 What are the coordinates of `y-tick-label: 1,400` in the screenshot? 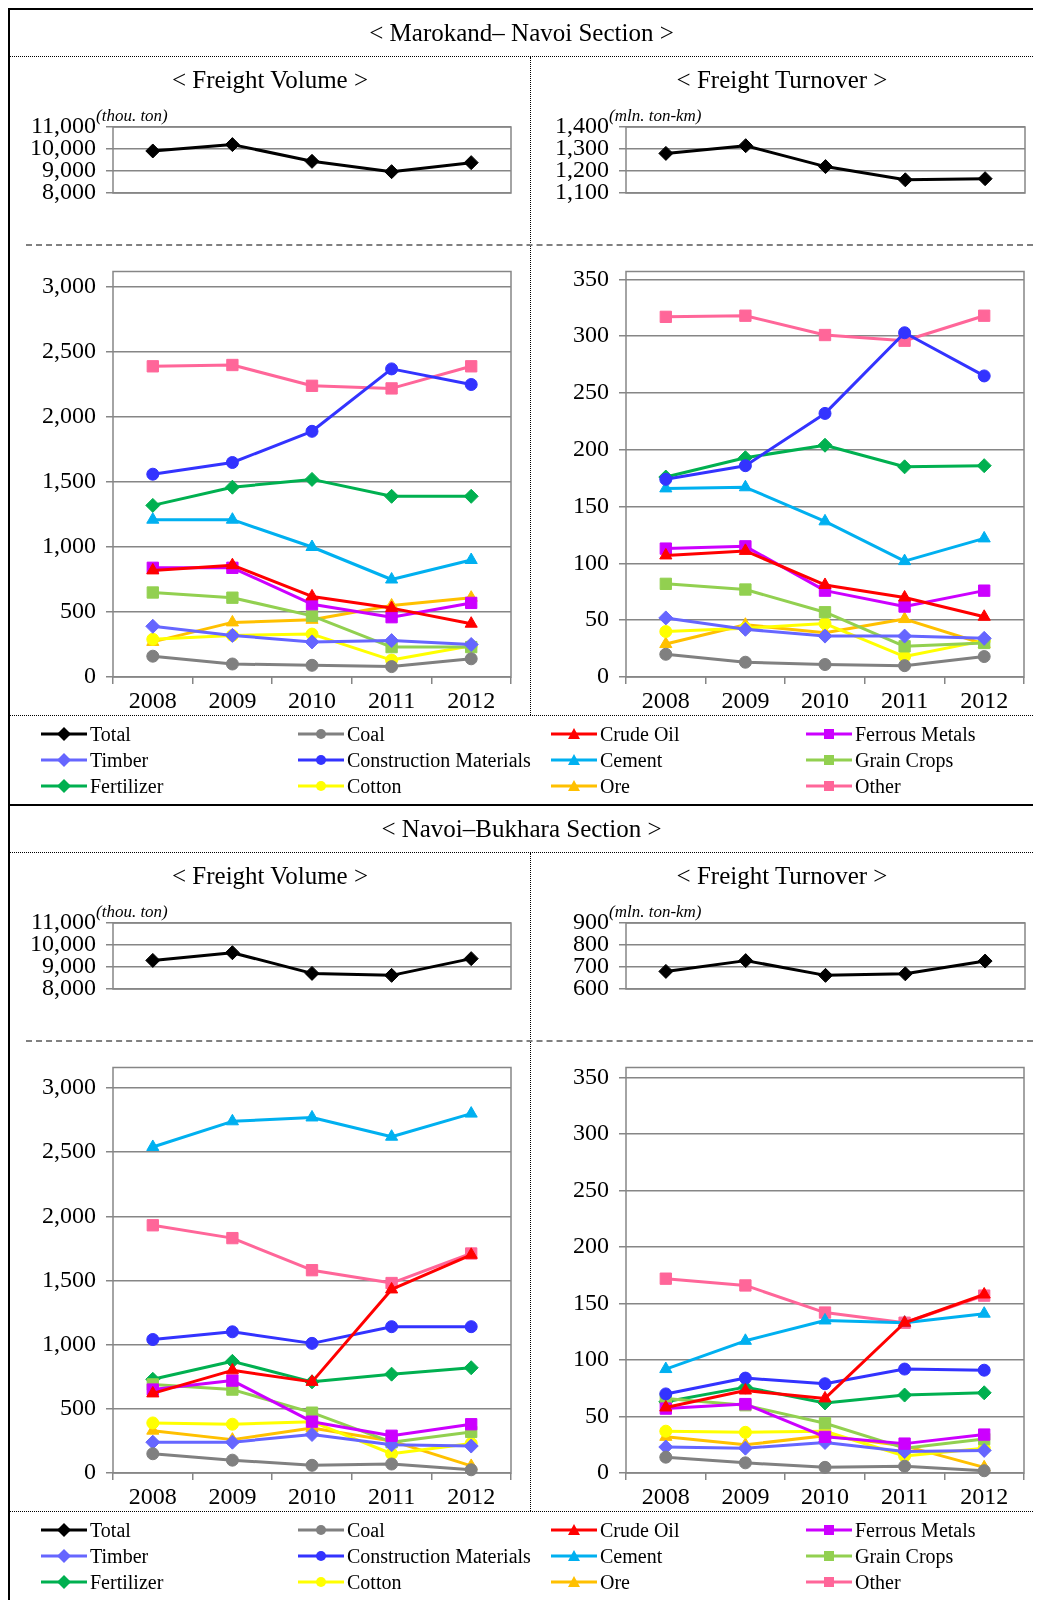 It's located at (582, 125).